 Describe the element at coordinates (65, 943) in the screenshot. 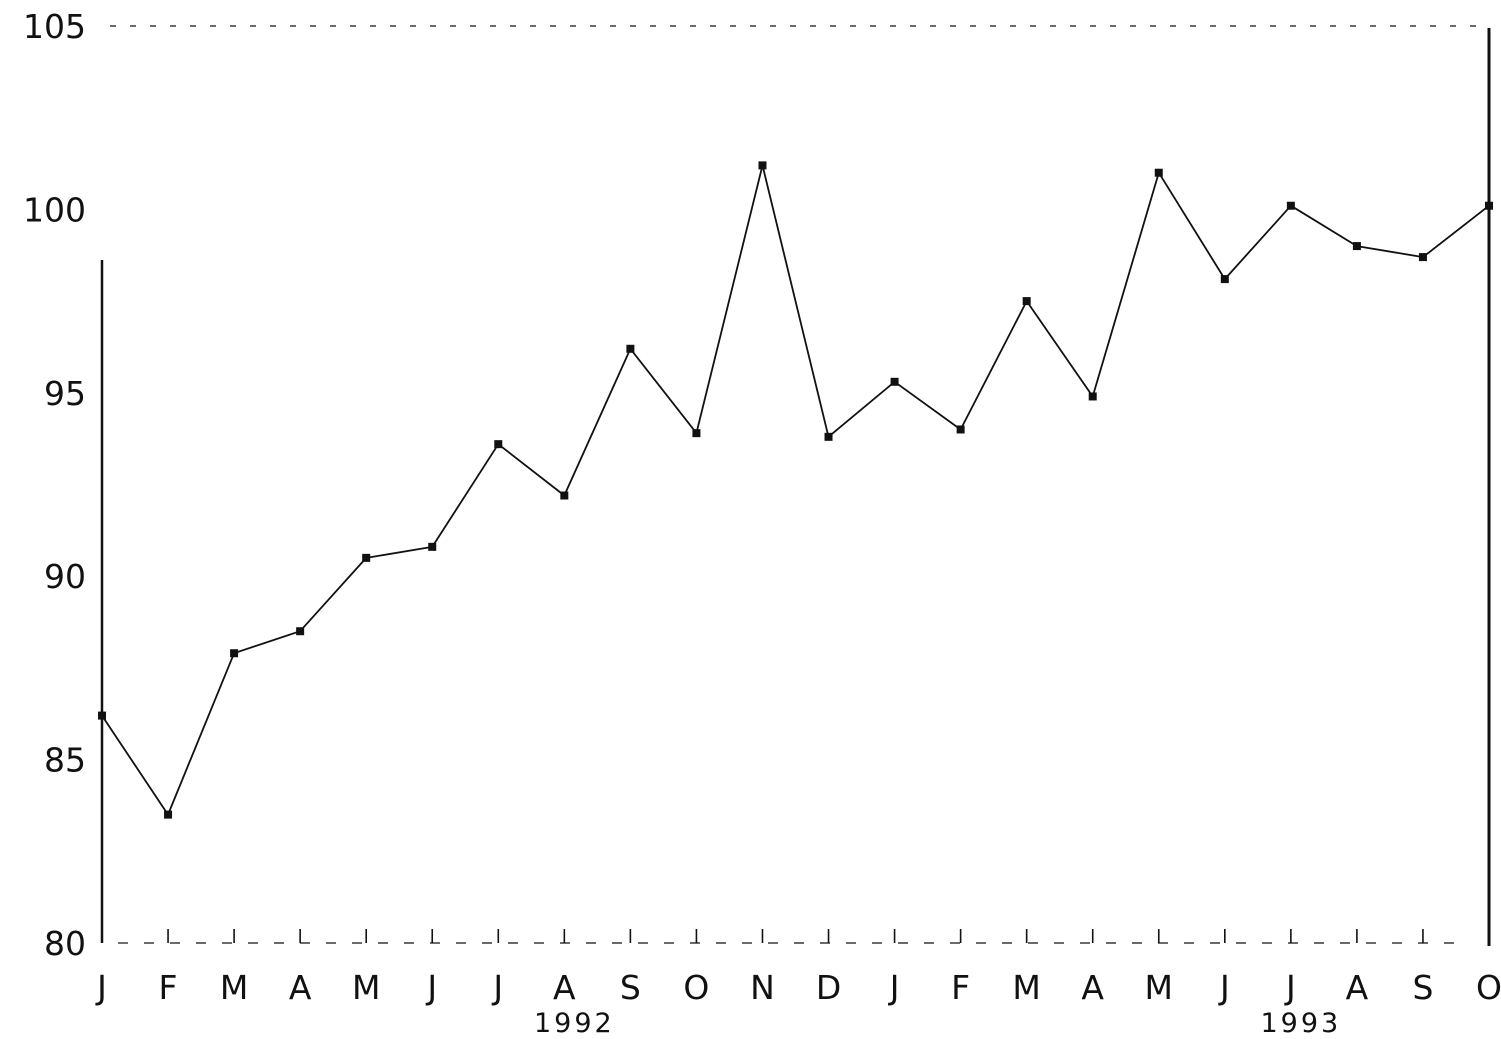

I see `y-tick-label-80: 80` at that location.